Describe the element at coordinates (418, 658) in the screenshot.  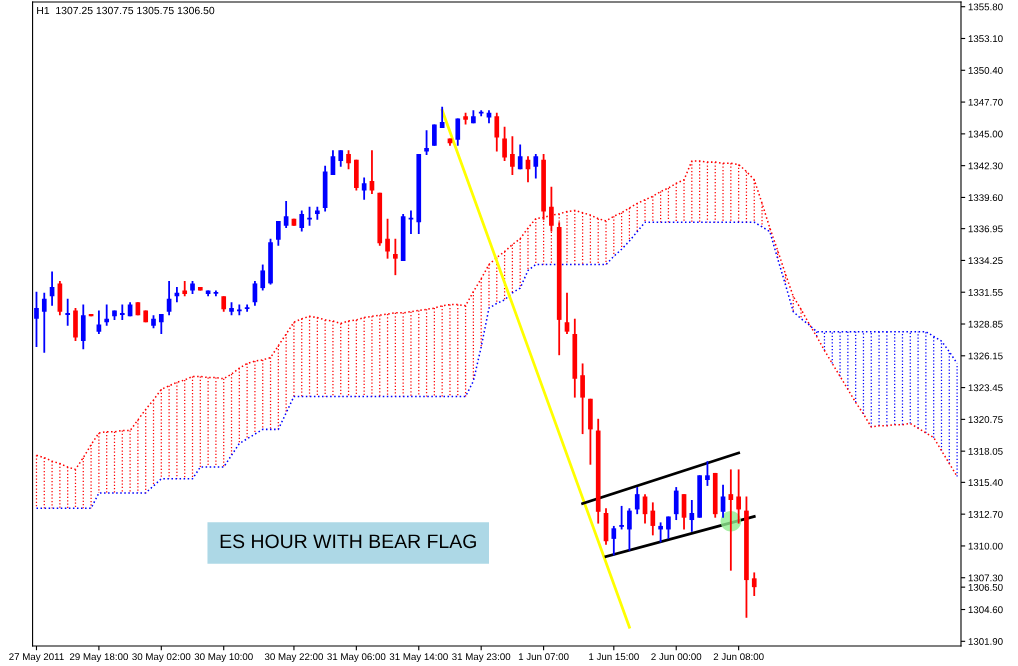
I see `x-tick-label: 31 May 14:00` at that location.